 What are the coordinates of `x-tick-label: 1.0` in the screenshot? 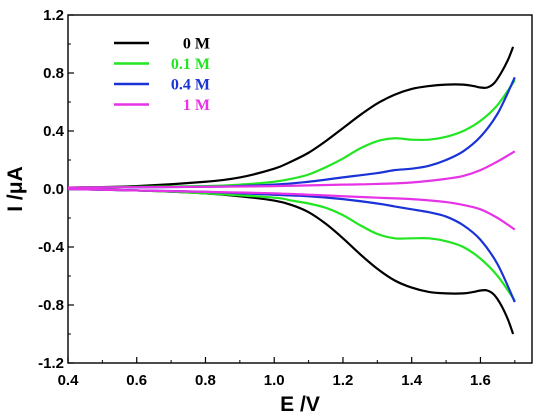 It's located at (274, 380).